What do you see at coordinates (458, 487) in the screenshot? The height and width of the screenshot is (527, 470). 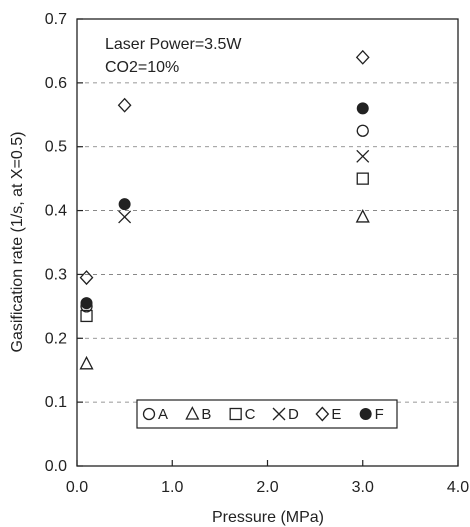 I see `x-tick-label: 4.0` at bounding box center [458, 487].